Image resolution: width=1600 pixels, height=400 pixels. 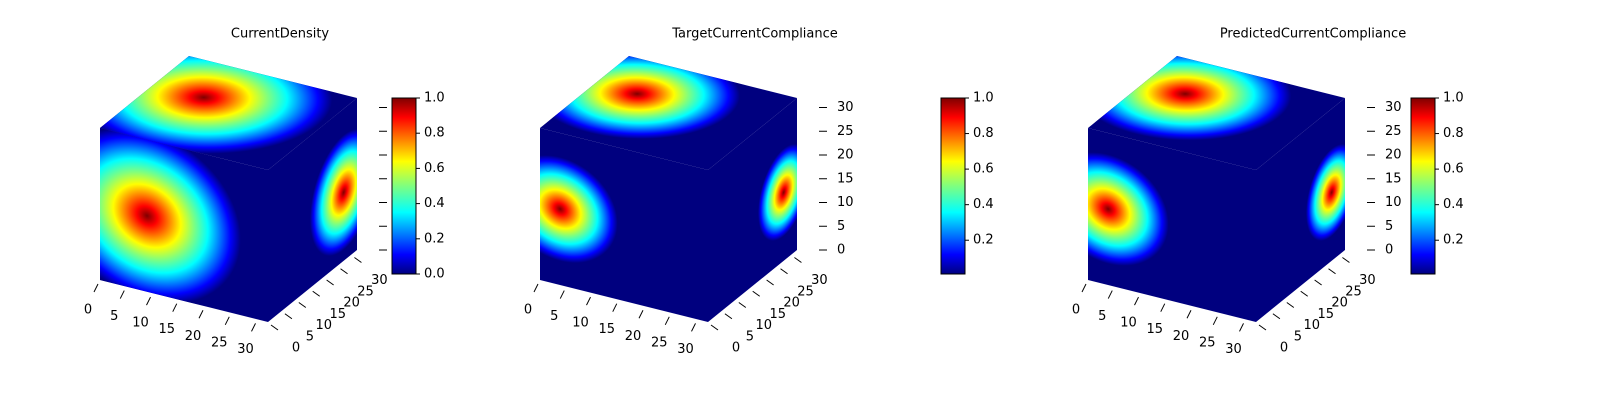 What do you see at coordinates (845, 178) in the screenshot?
I see `z-tick-label: 15` at bounding box center [845, 178].